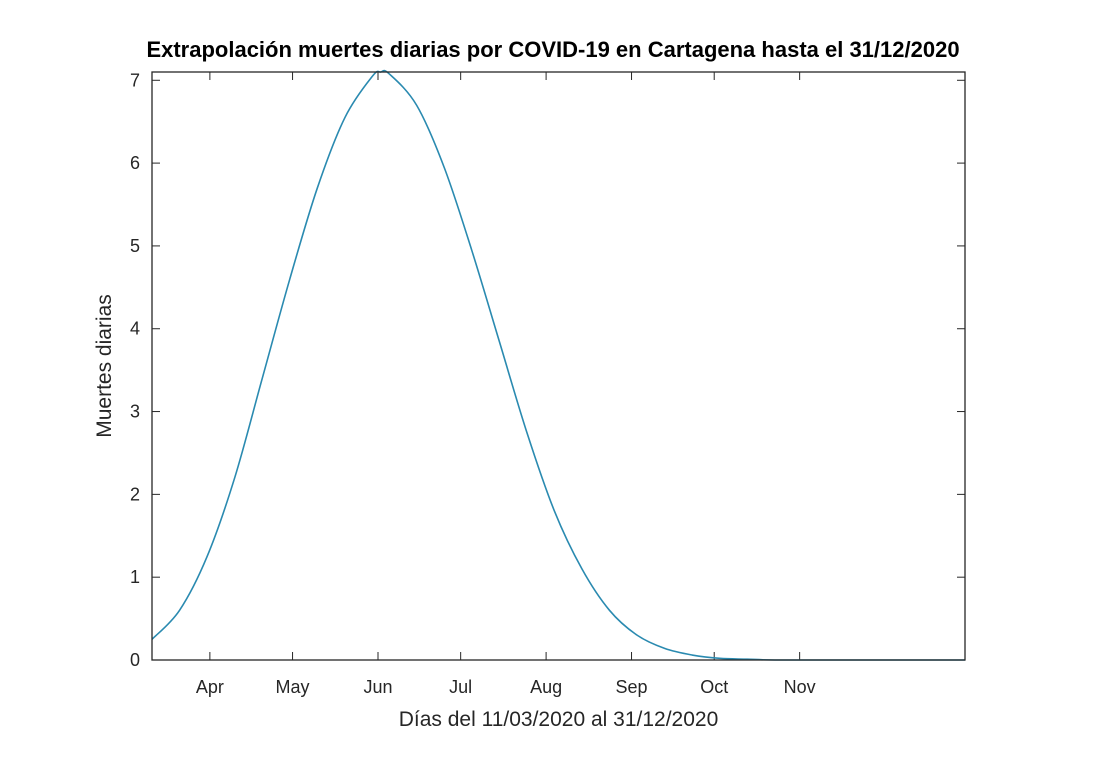  I want to click on x-tick-label: May, so click(293, 687).